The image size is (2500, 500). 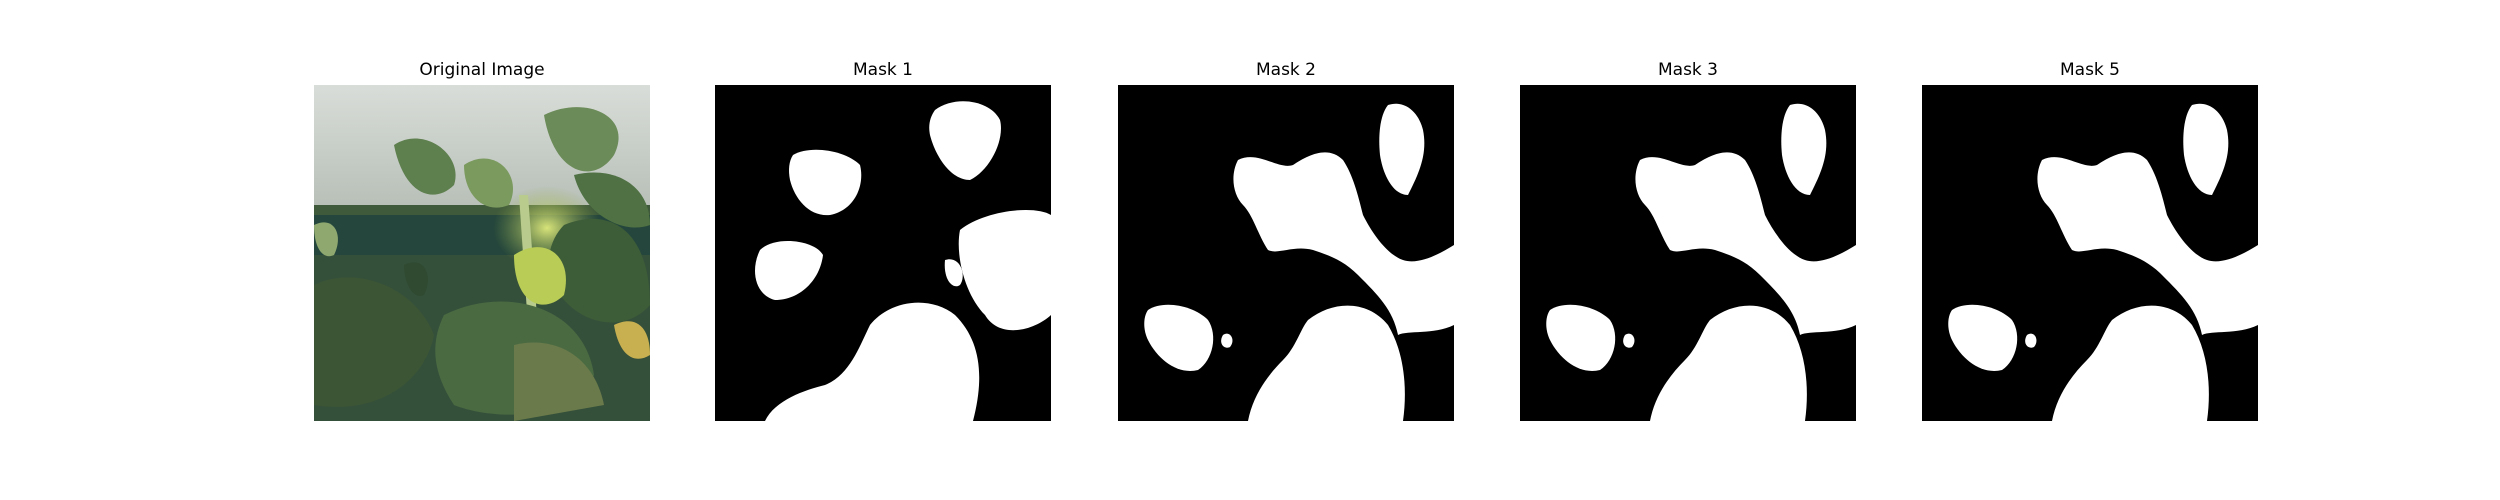 I want to click on mask-2-title: Mask 2, so click(x=1285, y=70).